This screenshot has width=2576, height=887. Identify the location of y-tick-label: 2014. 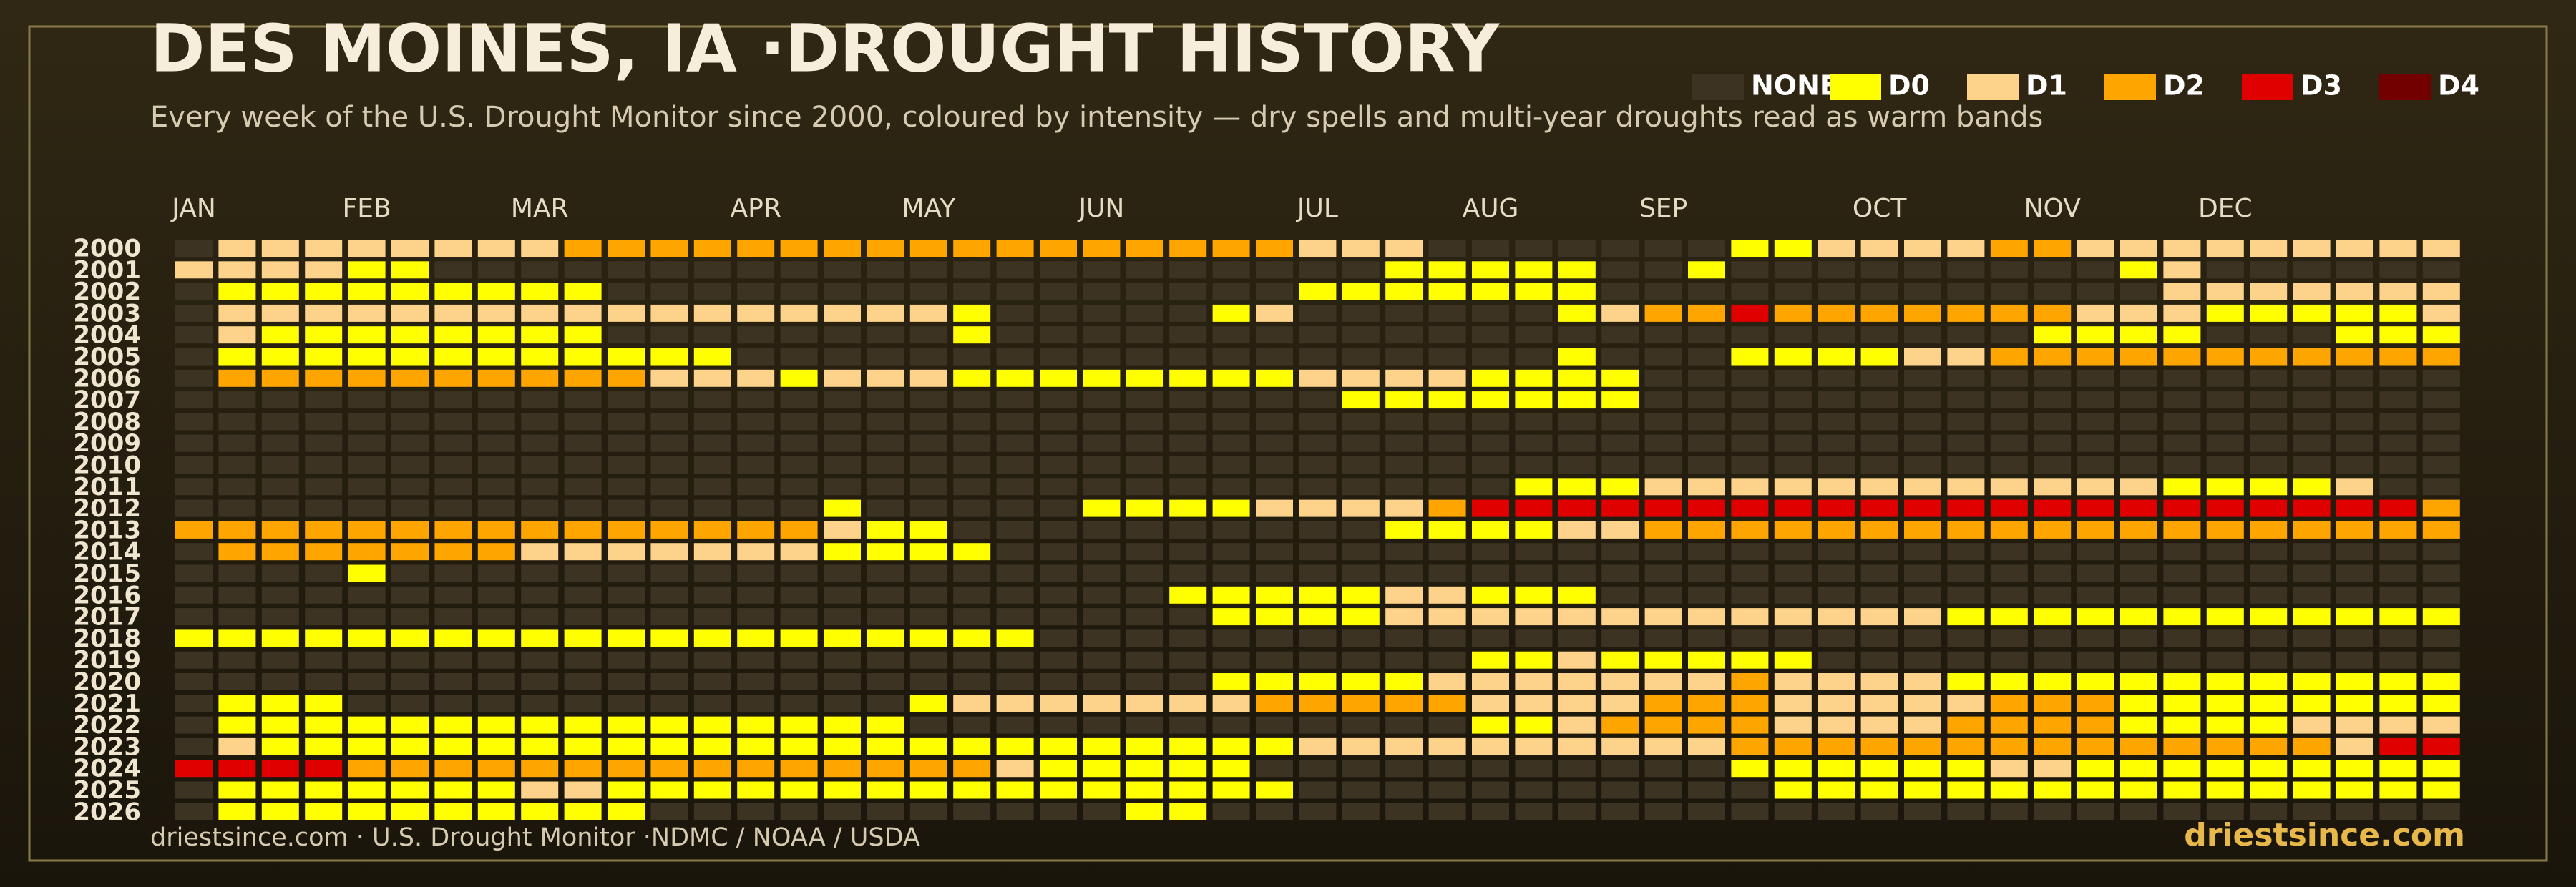
(107, 552).